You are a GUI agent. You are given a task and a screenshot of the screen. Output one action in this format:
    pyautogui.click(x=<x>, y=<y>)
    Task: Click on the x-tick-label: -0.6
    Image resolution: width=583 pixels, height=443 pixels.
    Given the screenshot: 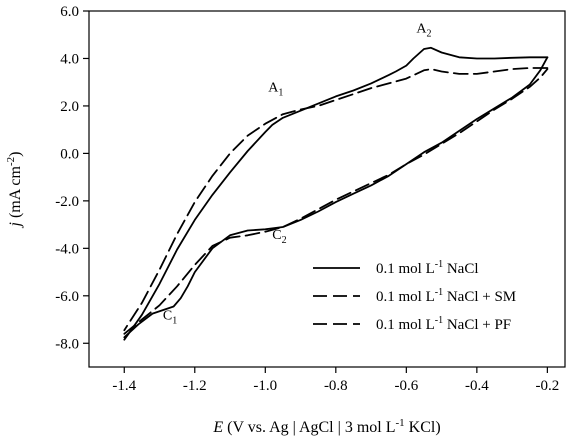 What is the action you would take?
    pyautogui.click(x=406, y=386)
    